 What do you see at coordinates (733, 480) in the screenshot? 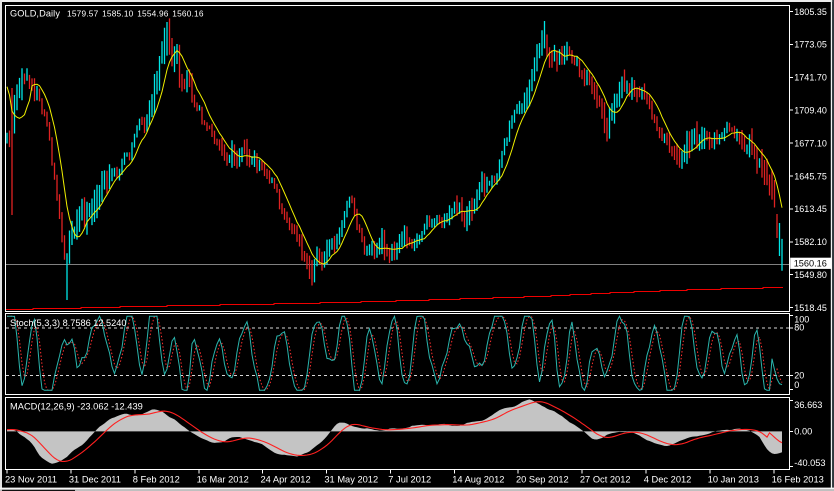
I see `svg-text: 10 Jan 2013` at bounding box center [733, 480].